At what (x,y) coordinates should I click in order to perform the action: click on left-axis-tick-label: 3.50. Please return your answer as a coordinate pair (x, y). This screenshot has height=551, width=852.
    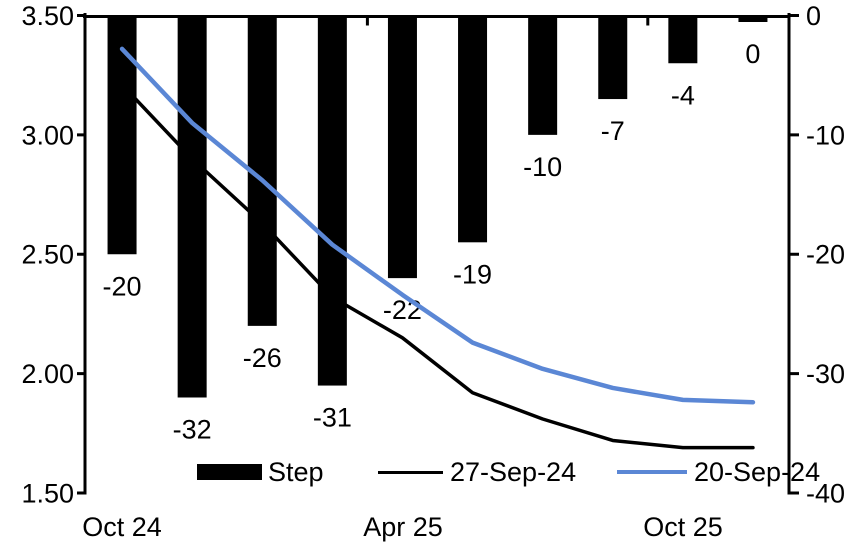
    Looking at the image, I should click on (47, 16).